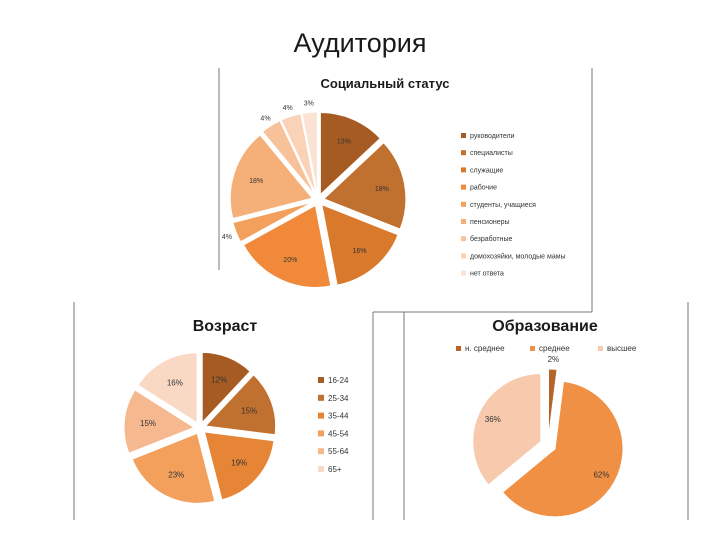 This screenshot has width=720, height=540. I want to click on data-label: 2%, so click(554, 359).